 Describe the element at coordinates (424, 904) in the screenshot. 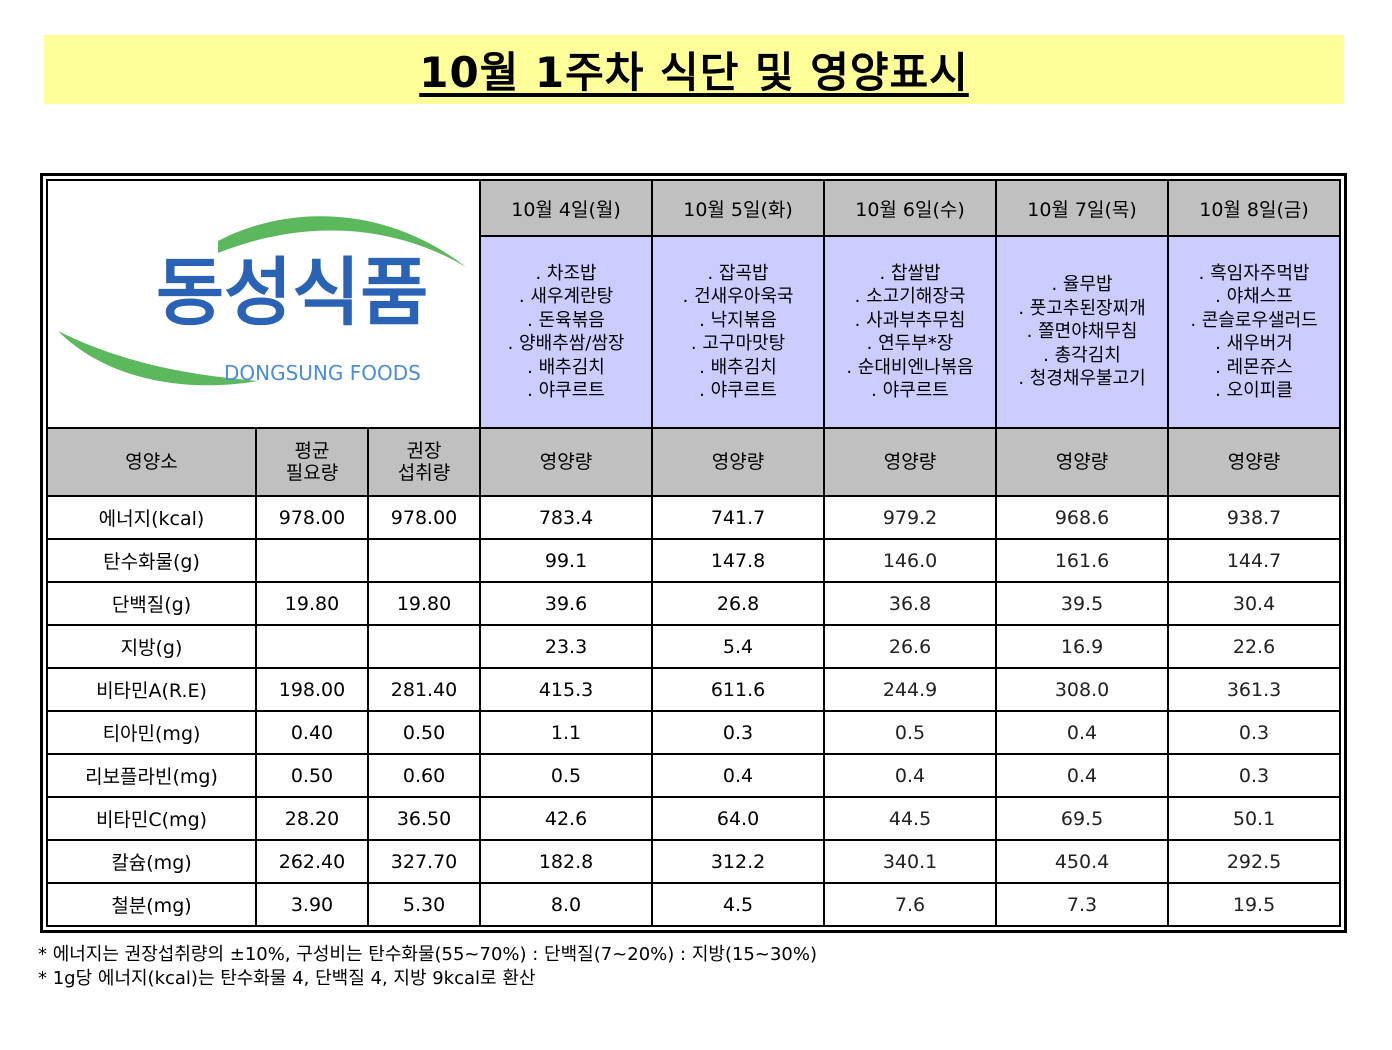

I see `recommended-intake-value: 5.30` at that location.